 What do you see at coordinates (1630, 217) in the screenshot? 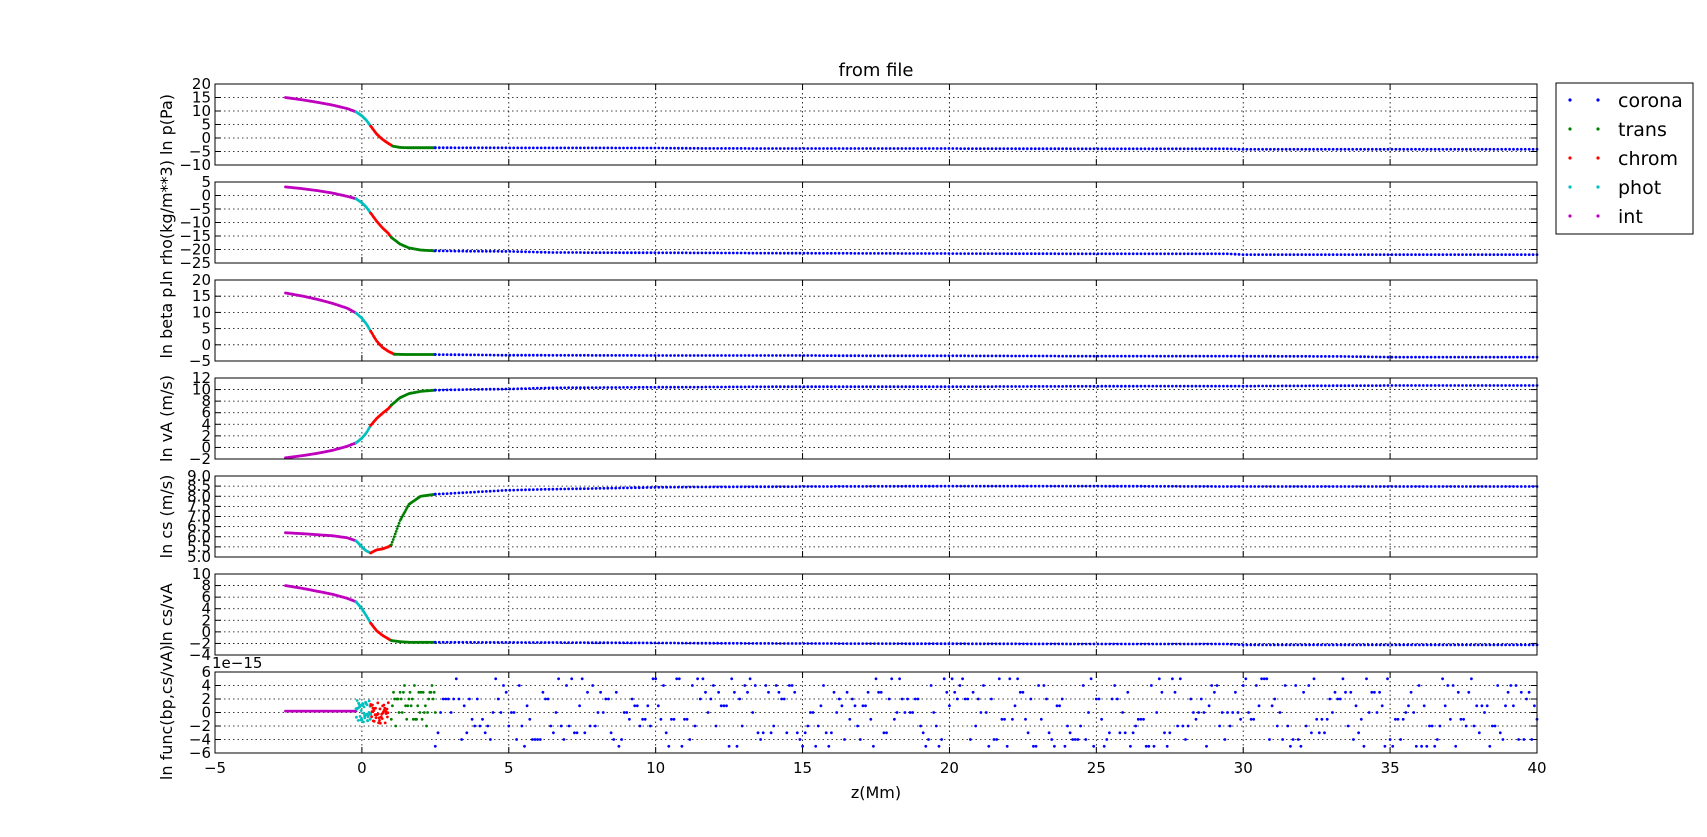
I see `legend-label: int` at bounding box center [1630, 217].